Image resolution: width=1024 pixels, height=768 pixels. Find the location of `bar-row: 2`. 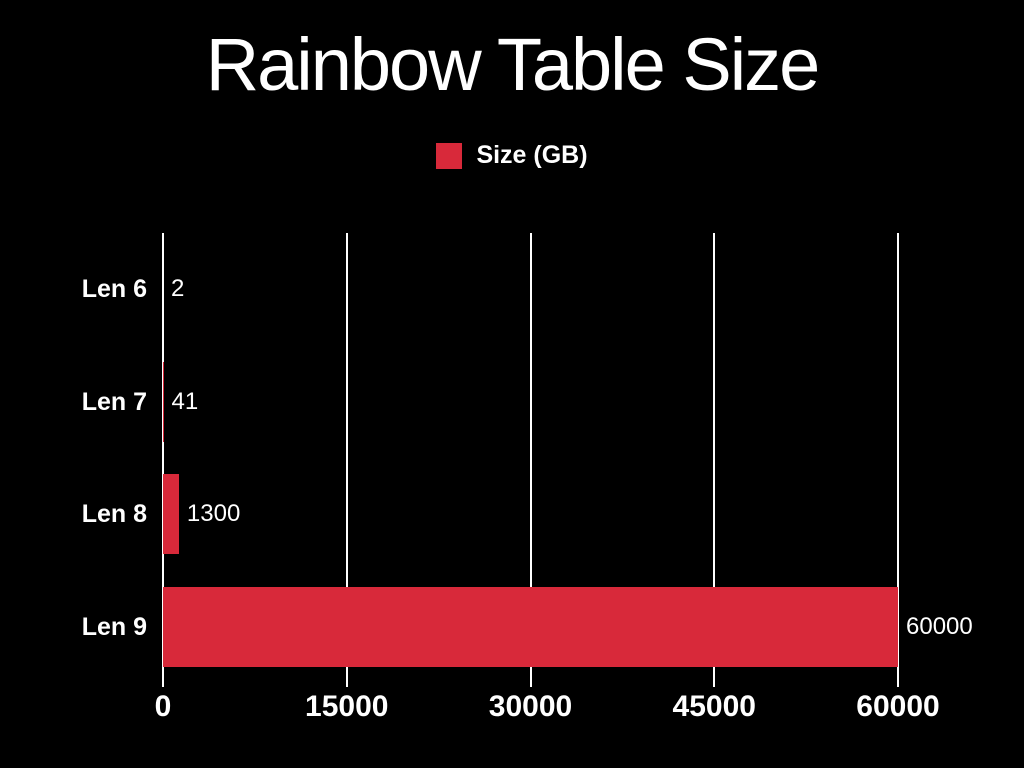

bar-row: 2 is located at coordinates (530, 289).